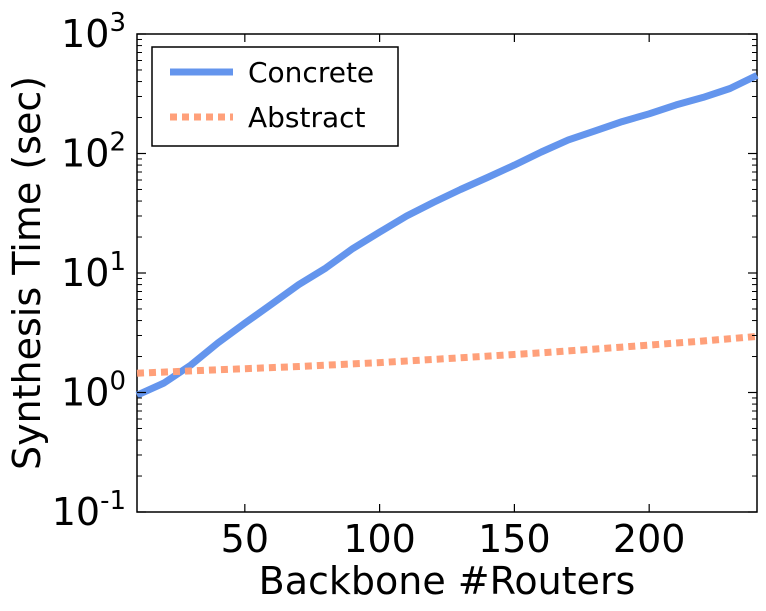  I want to click on y-tick-label: 10³, so click(93, 32).